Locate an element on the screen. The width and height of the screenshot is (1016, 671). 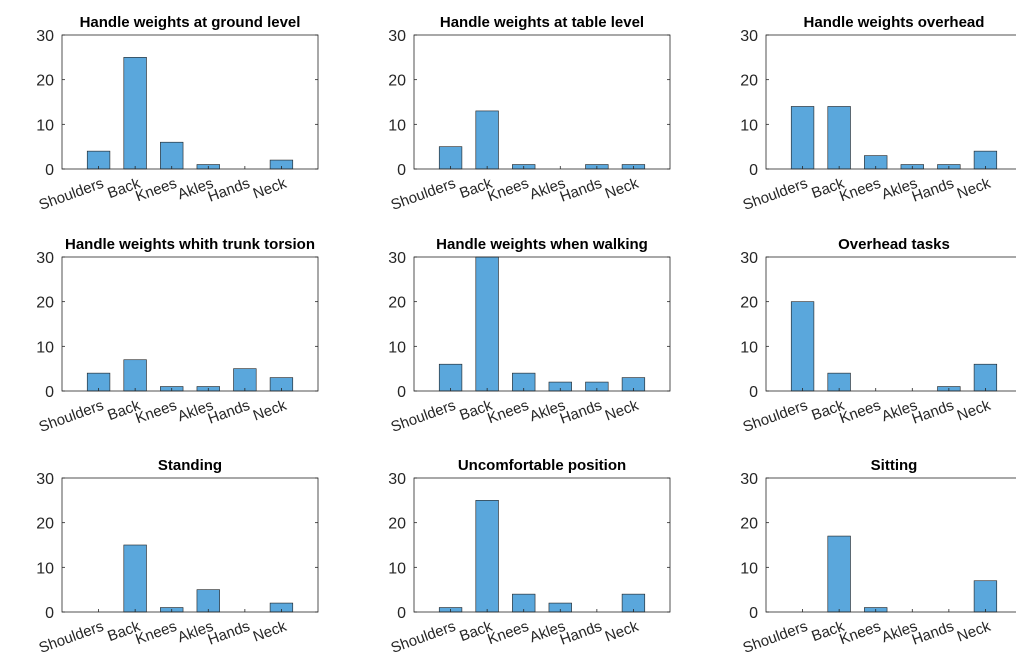
subplot-title: Handle weights overhead is located at coordinates (894, 22).